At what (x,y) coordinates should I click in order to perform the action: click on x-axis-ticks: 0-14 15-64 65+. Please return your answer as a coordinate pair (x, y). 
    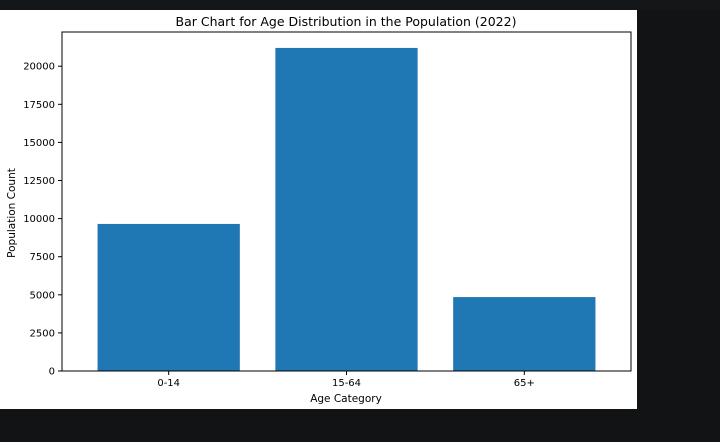
    Looking at the image, I should click on (346, 380).